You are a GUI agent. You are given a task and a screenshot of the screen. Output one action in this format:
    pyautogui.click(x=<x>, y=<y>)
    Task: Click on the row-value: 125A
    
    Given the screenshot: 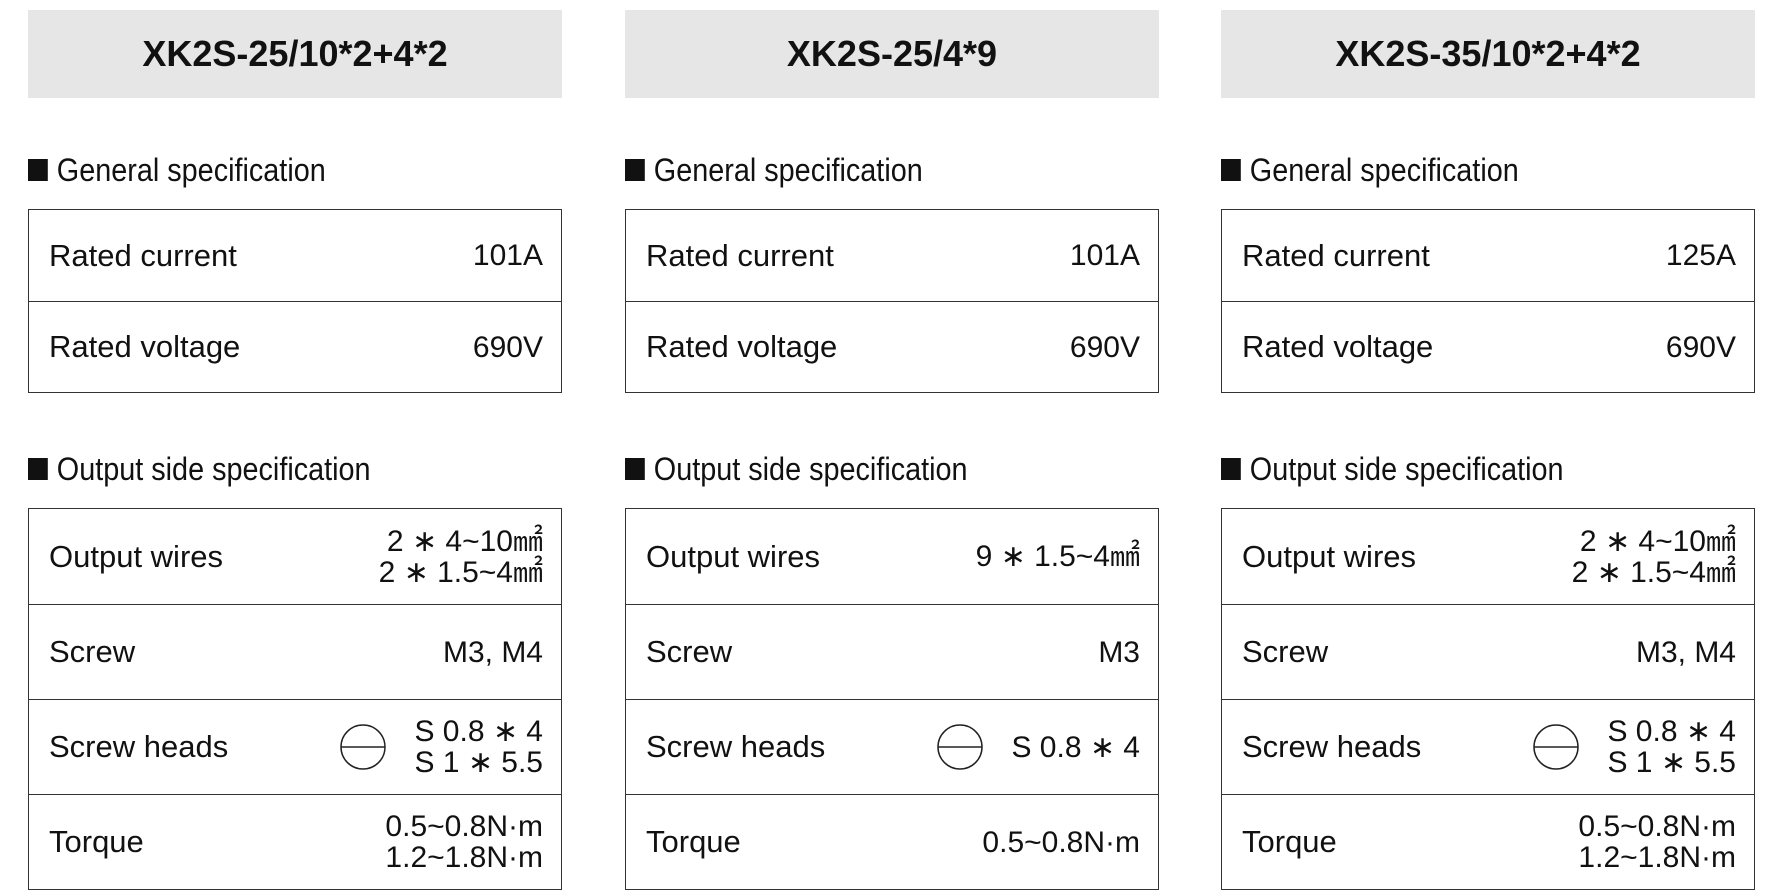 What is the action you would take?
    pyautogui.click(x=1701, y=255)
    